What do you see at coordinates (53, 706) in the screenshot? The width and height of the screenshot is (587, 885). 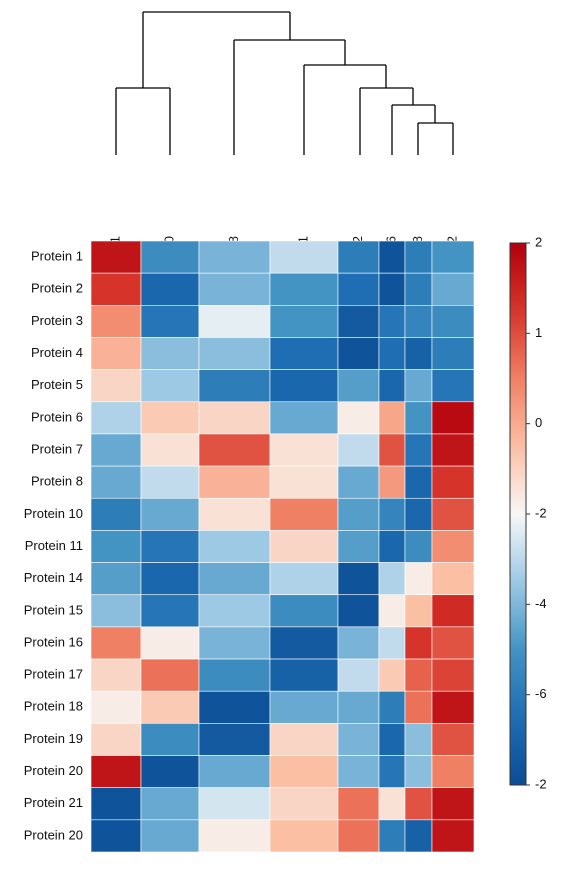 I see `row-label: Protein 18` at bounding box center [53, 706].